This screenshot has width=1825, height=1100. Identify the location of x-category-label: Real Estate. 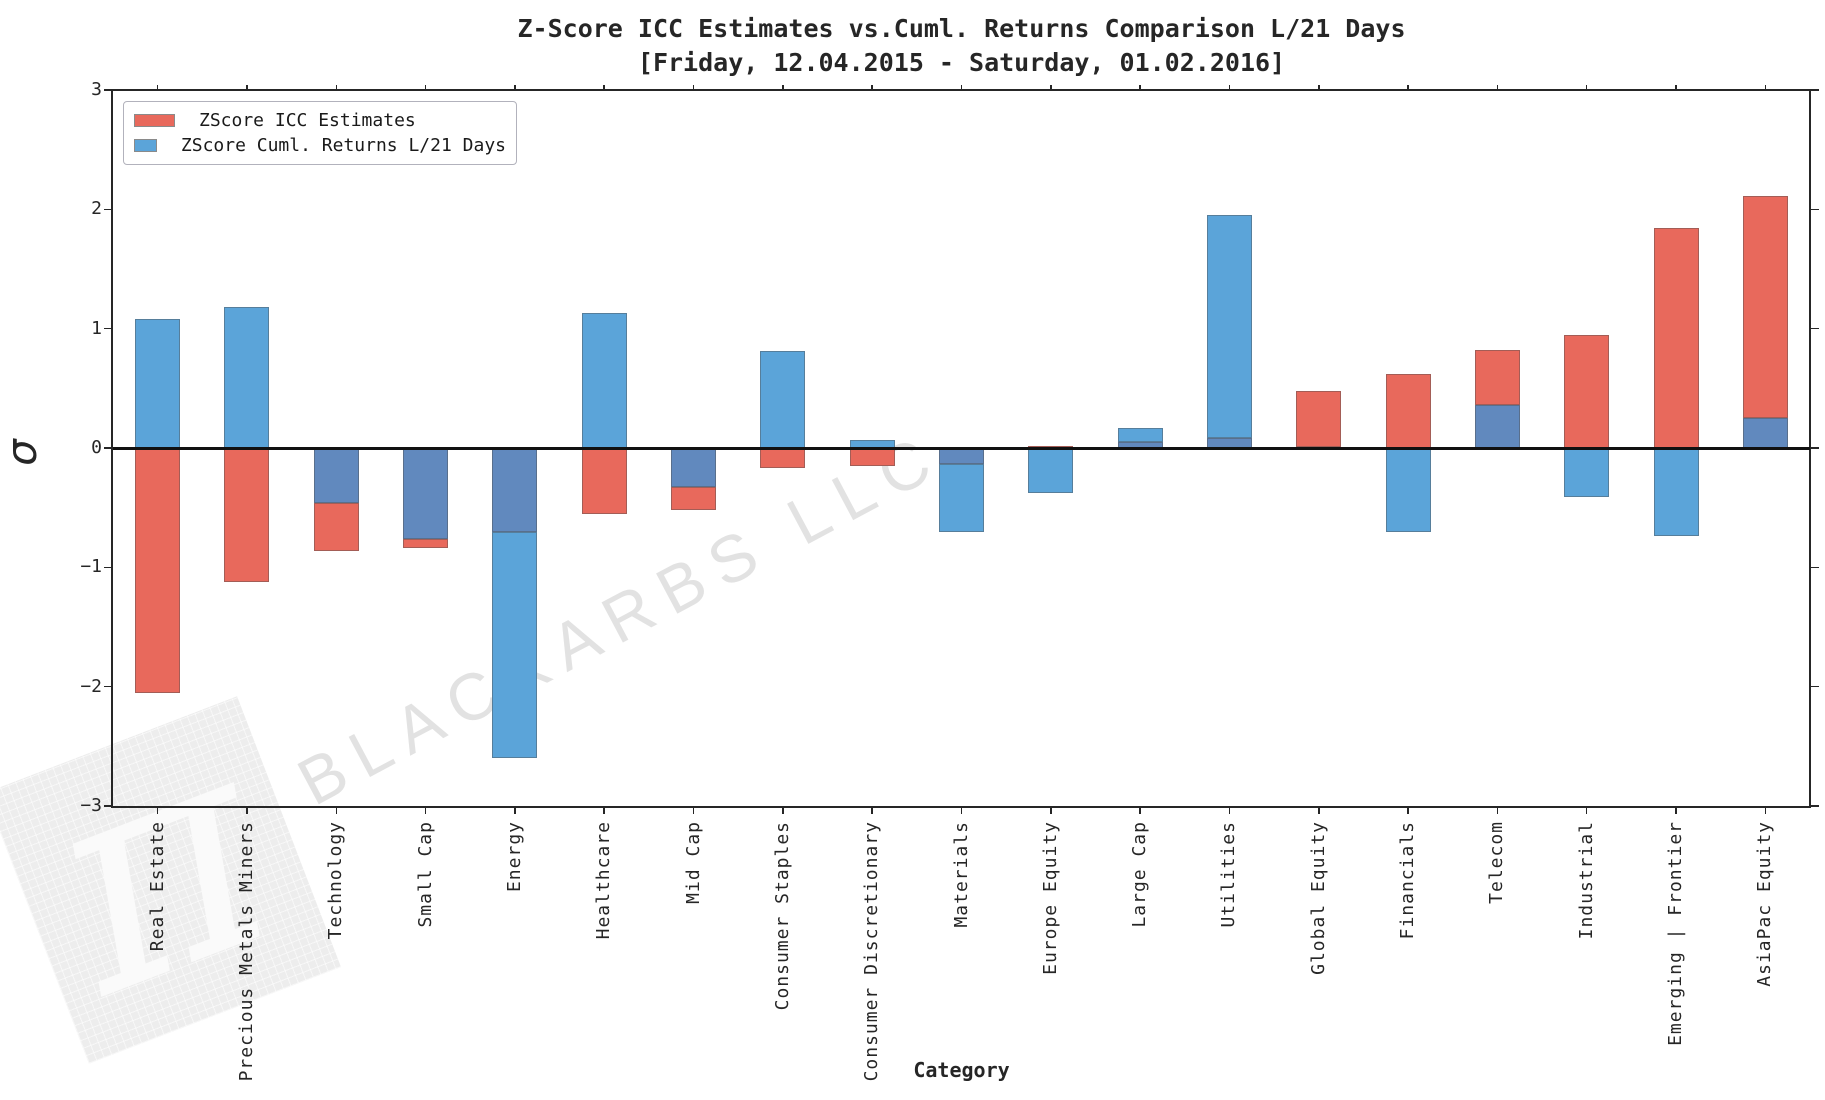
(157, 886).